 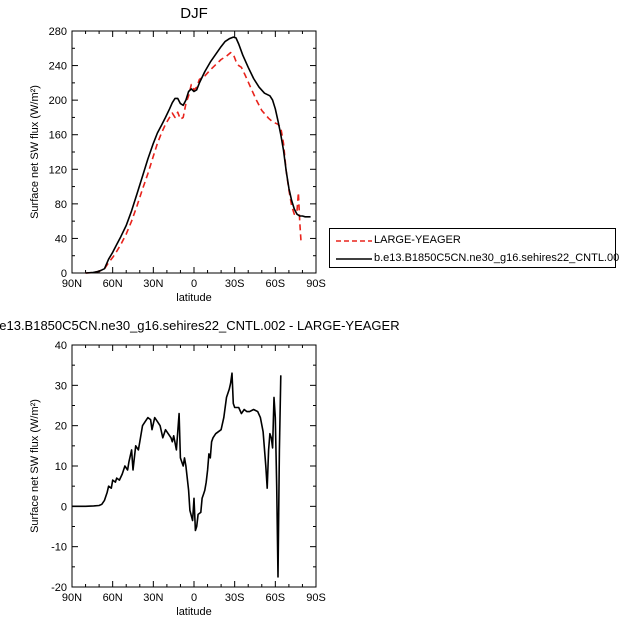 I want to click on y-tick-label: 200, so click(x=58, y=101).